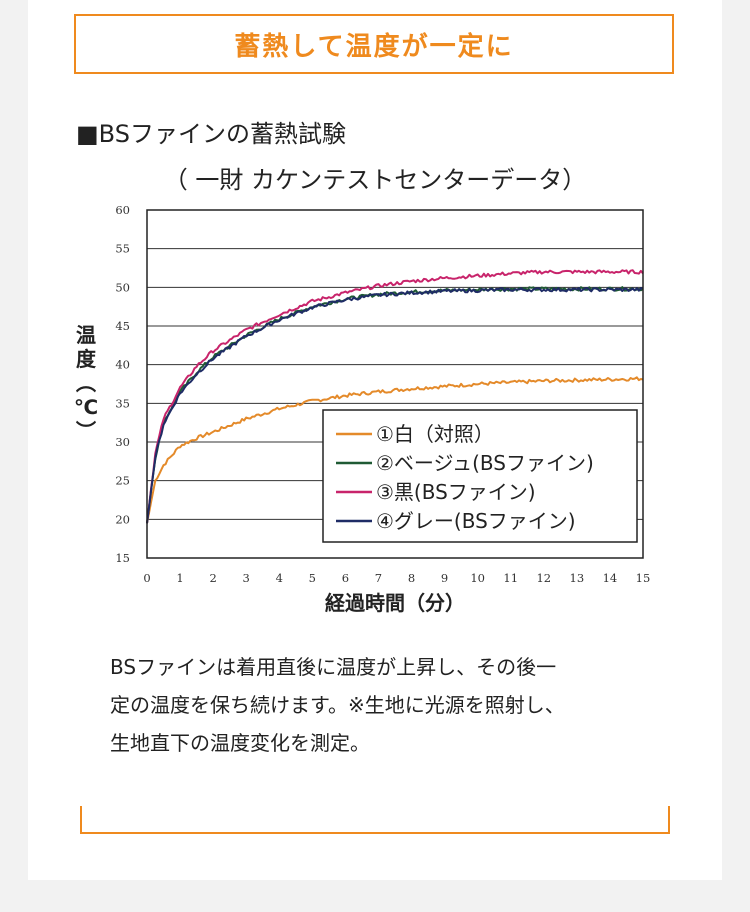  Describe the element at coordinates (510, 578) in the screenshot. I see `x-tick-label: 11` at that location.